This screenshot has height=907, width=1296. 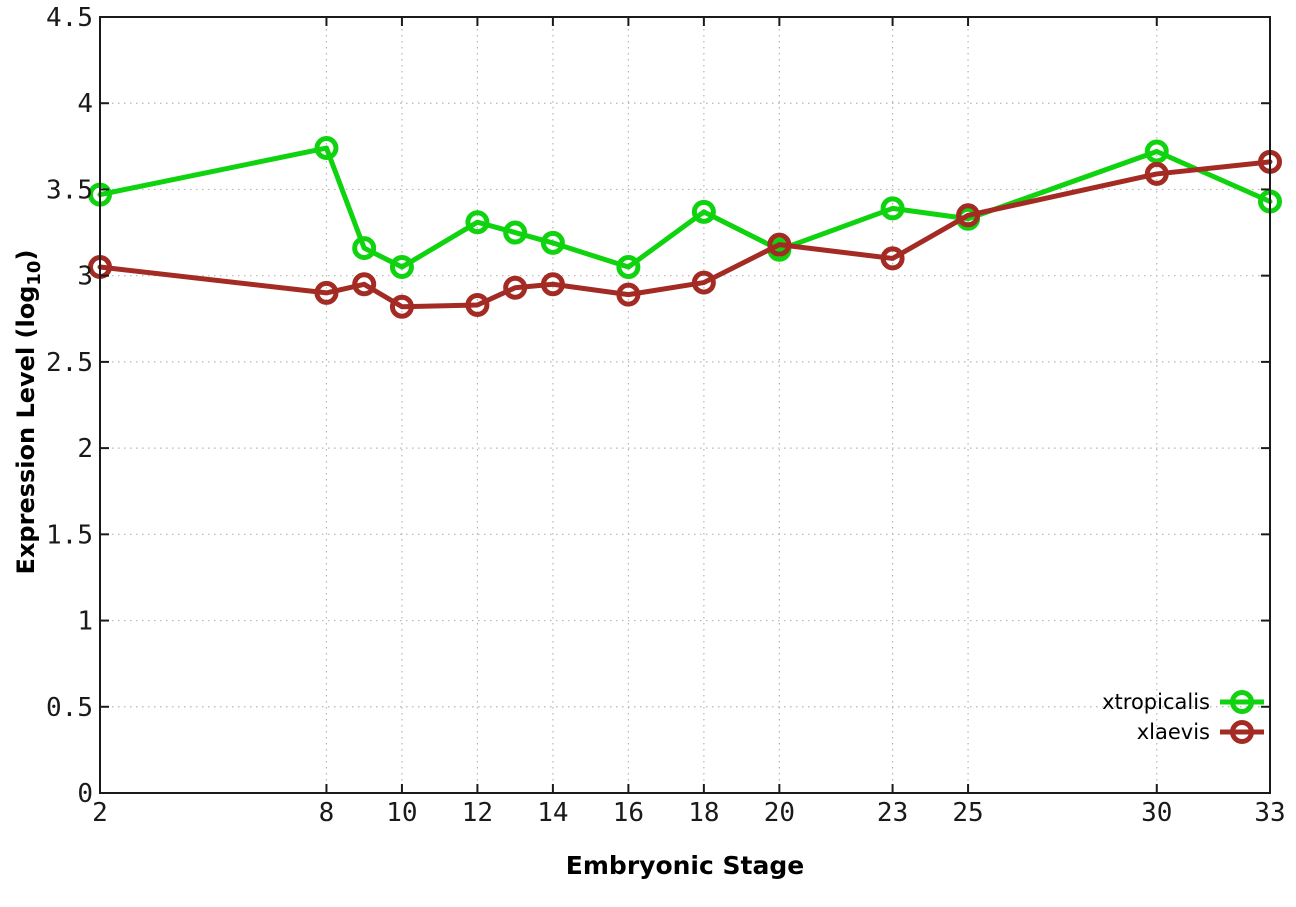 I want to click on y-tick-label: 3, so click(x=85, y=277).